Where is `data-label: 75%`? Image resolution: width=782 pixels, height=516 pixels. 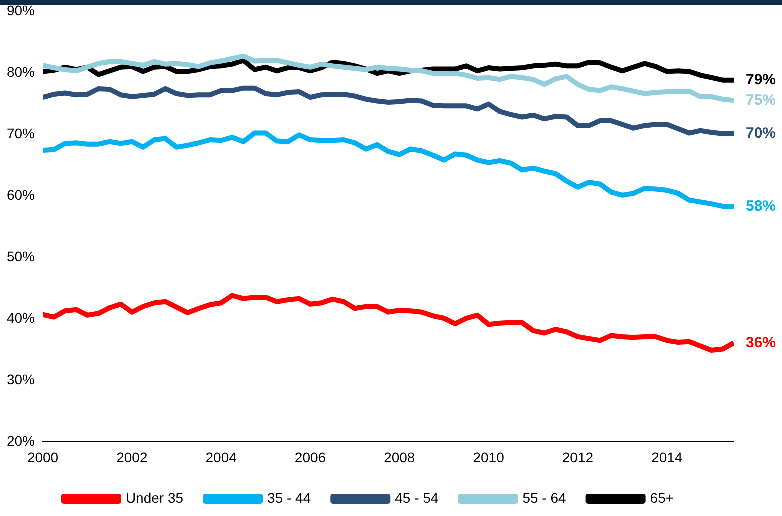
data-label: 75% is located at coordinates (761, 100).